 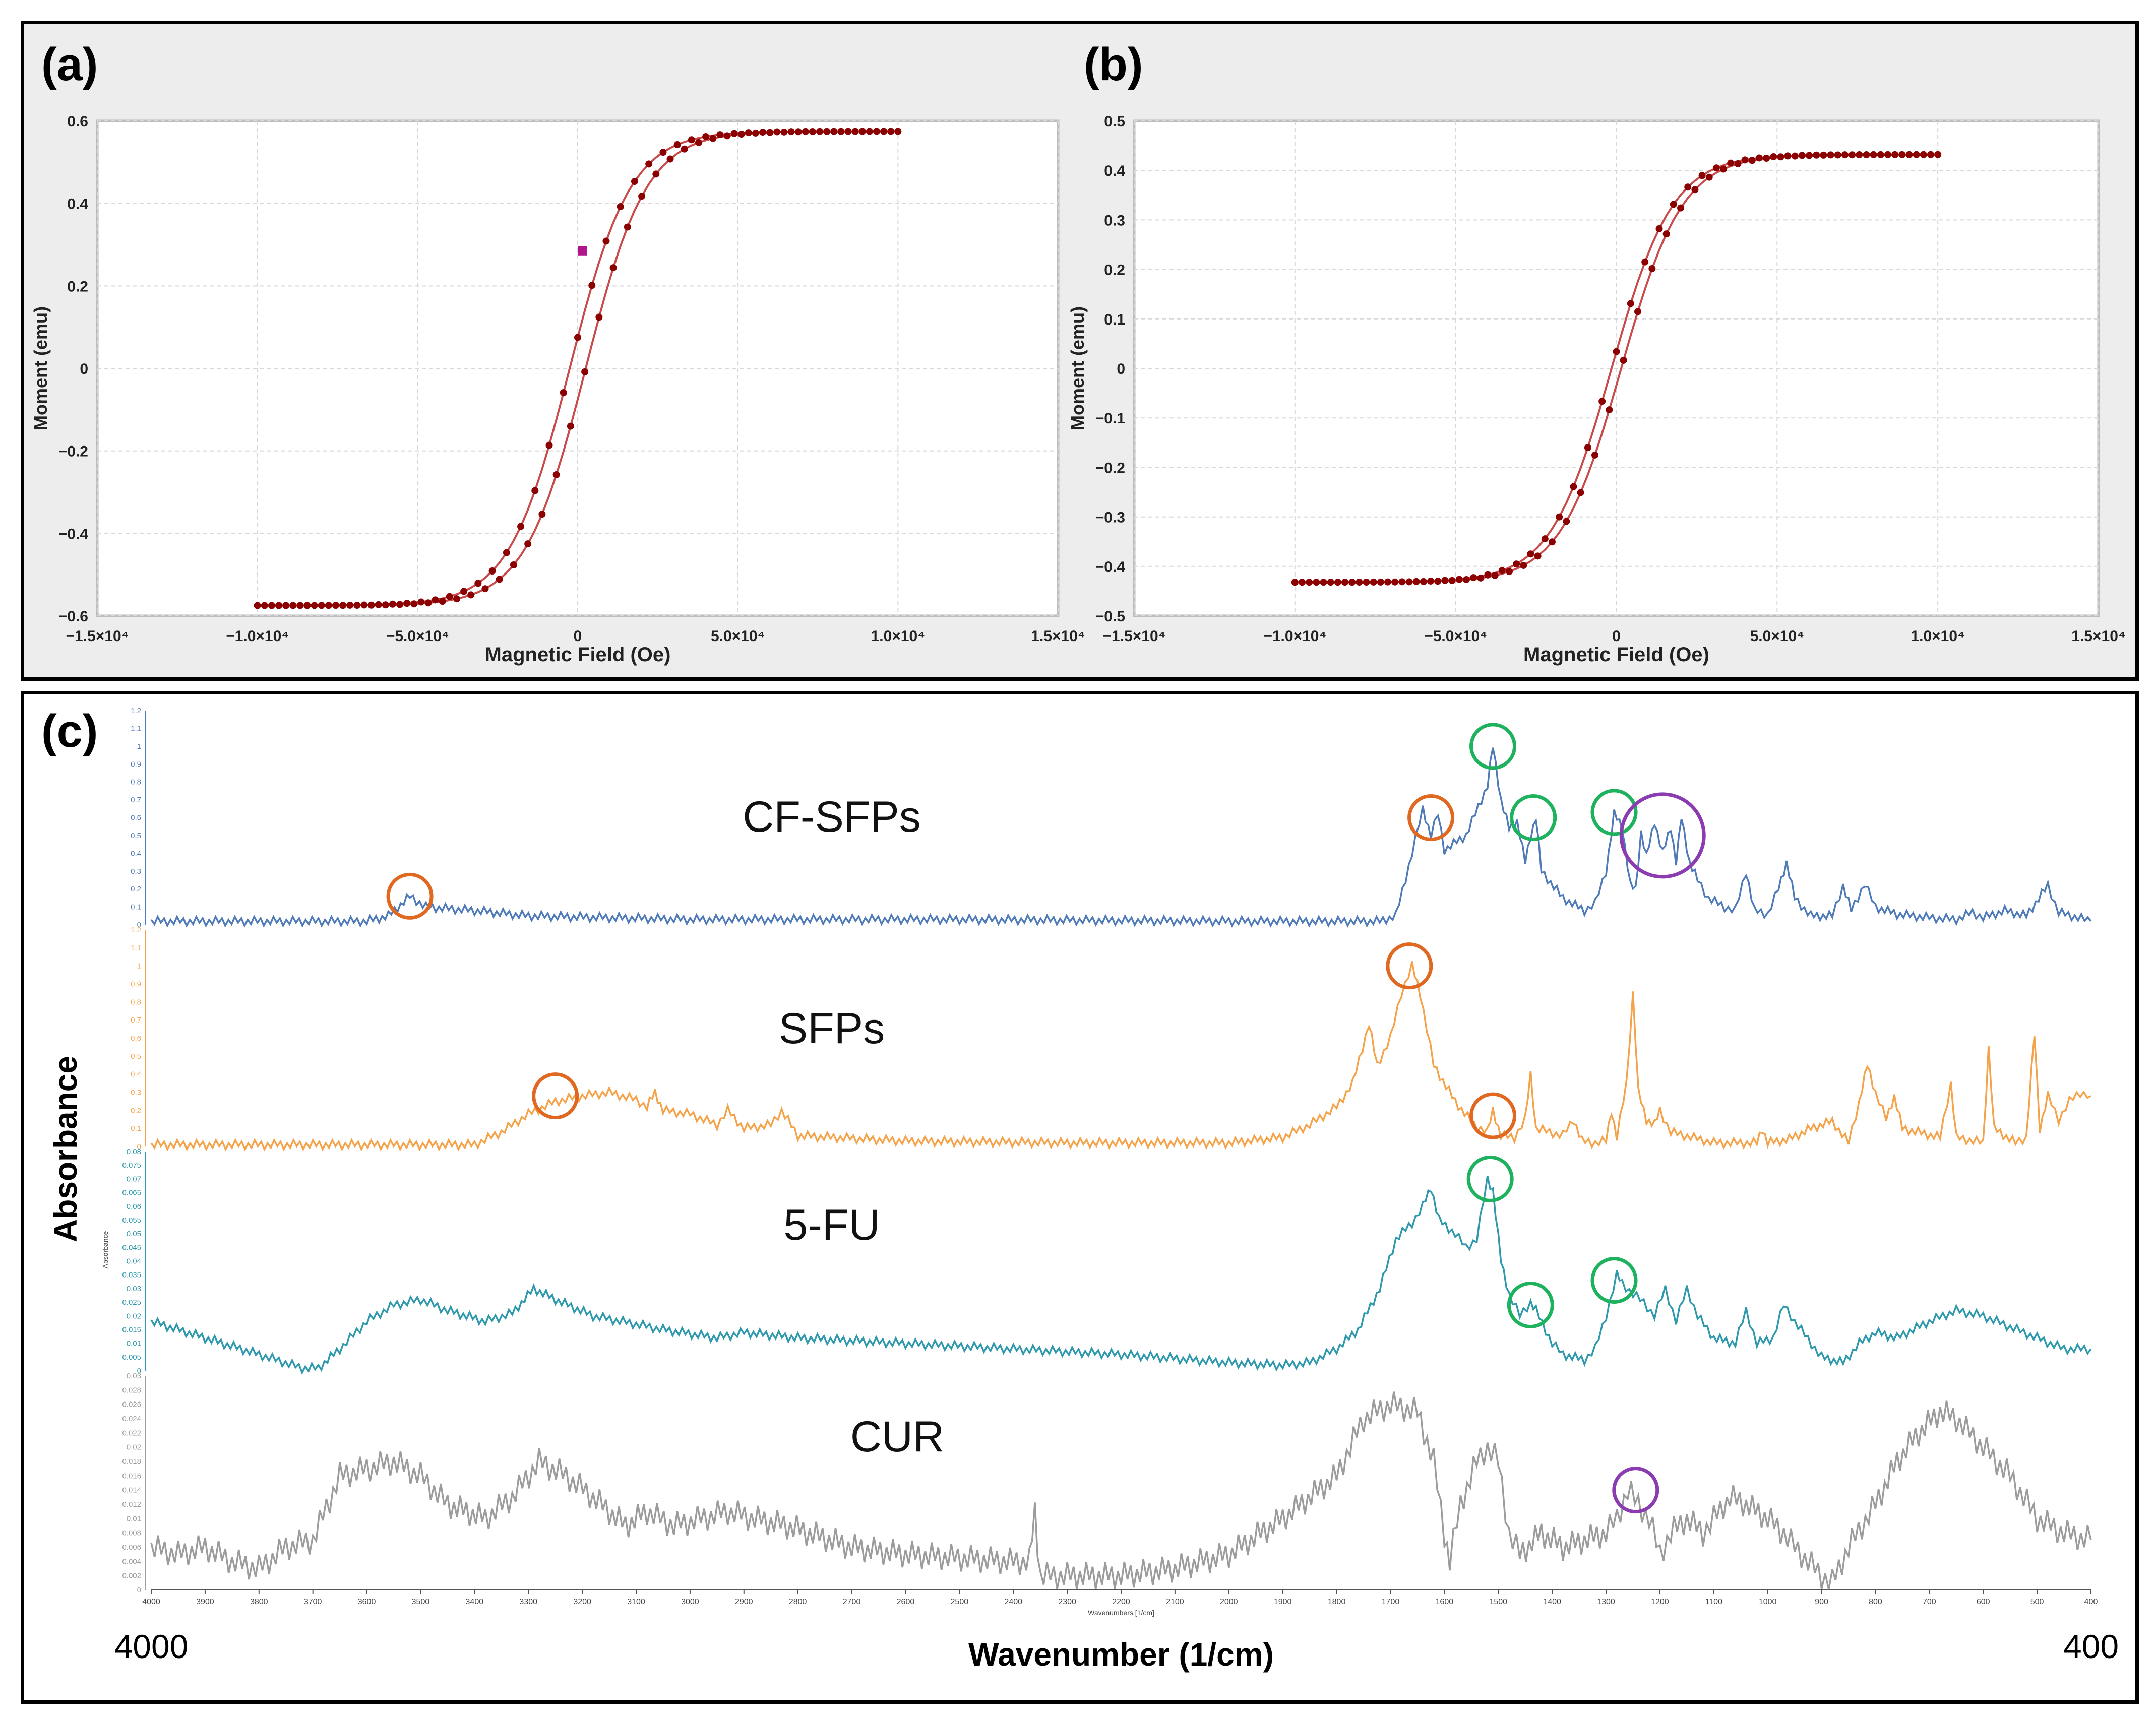 I want to click on y-tick-label: 0.055, so click(x=131, y=1221).